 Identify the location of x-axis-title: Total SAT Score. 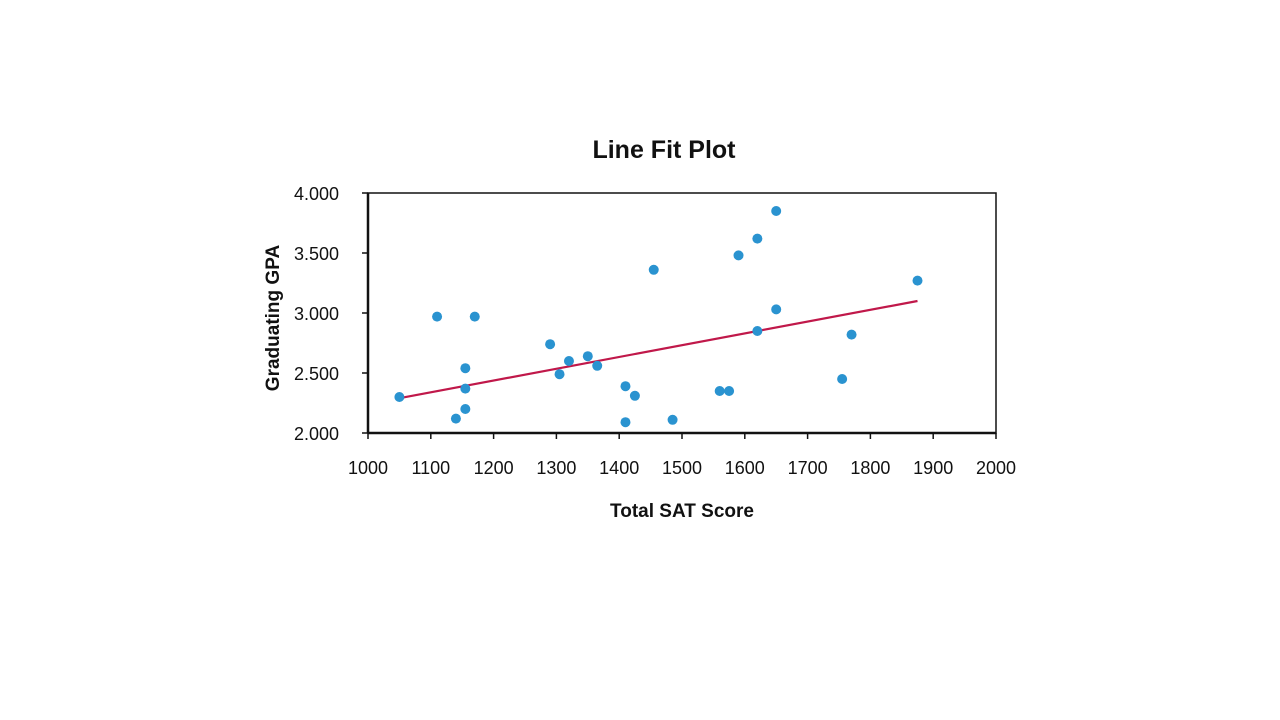
(682, 511).